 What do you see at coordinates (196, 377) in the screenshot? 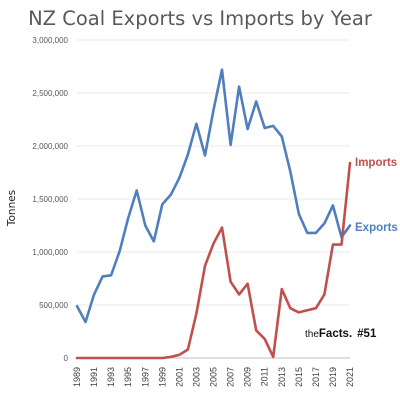
I see `x-tick-label: 2003` at bounding box center [196, 377].